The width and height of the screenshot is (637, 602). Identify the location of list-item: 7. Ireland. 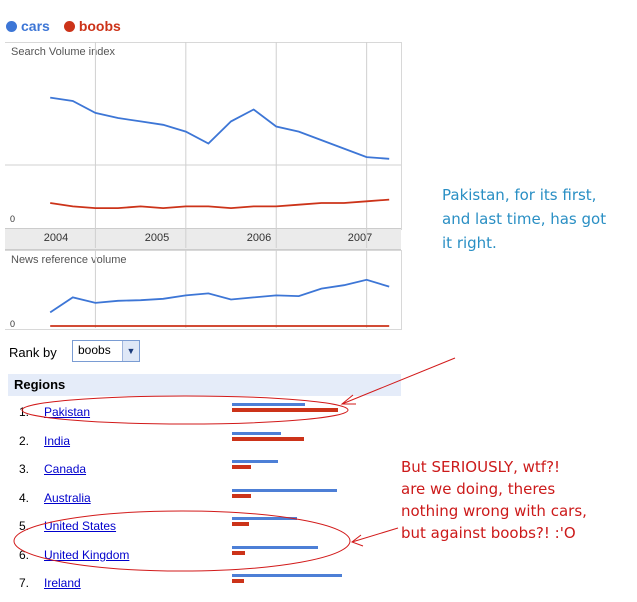
(200, 588).